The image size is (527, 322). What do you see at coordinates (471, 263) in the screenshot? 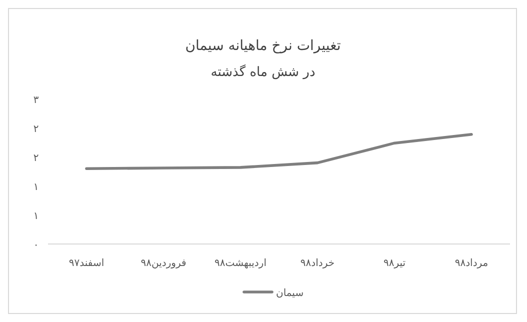
I see `x-tick-label: مرداد۹۸` at bounding box center [471, 263].